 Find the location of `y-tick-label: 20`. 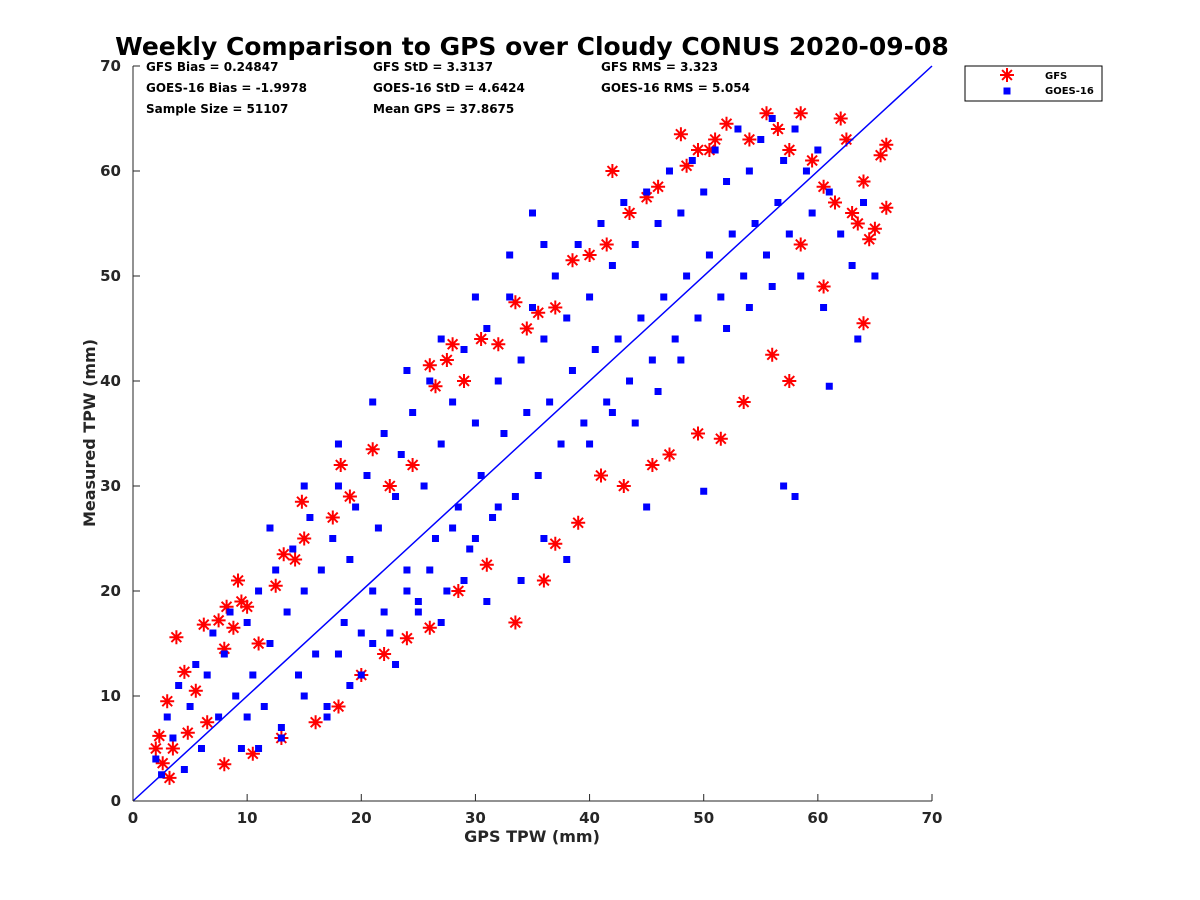

y-tick-label: 20 is located at coordinates (110, 591).